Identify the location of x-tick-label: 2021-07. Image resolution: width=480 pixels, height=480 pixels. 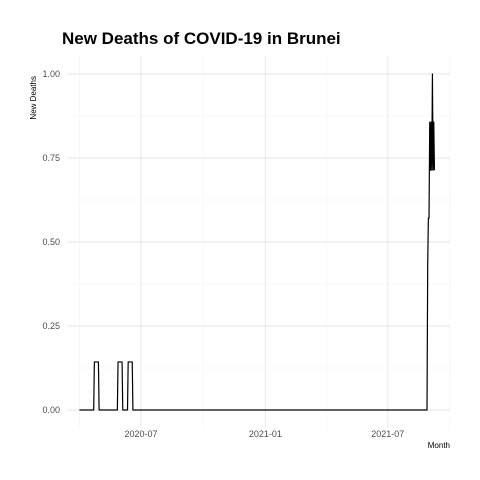
(387, 434).